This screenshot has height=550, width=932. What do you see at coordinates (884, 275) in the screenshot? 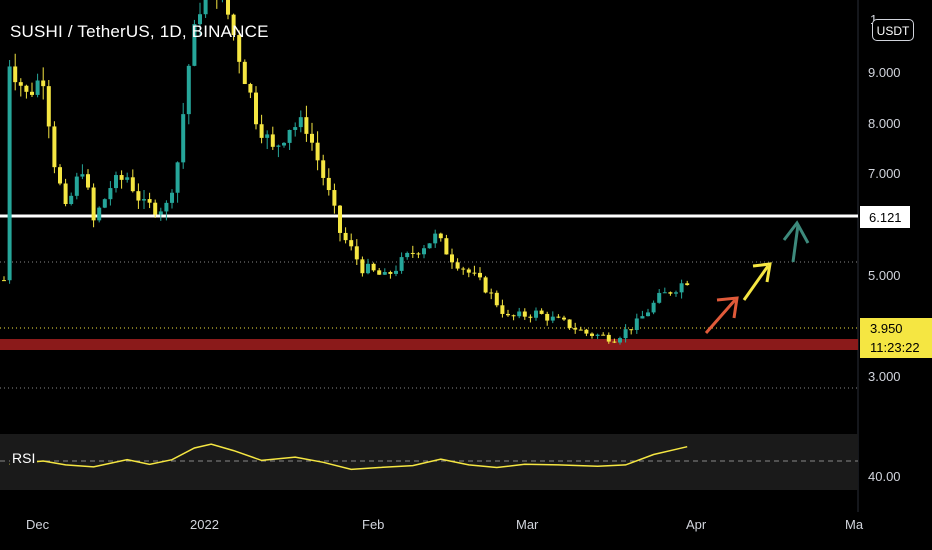
I see `price-tick-5: 5.000` at bounding box center [884, 275].